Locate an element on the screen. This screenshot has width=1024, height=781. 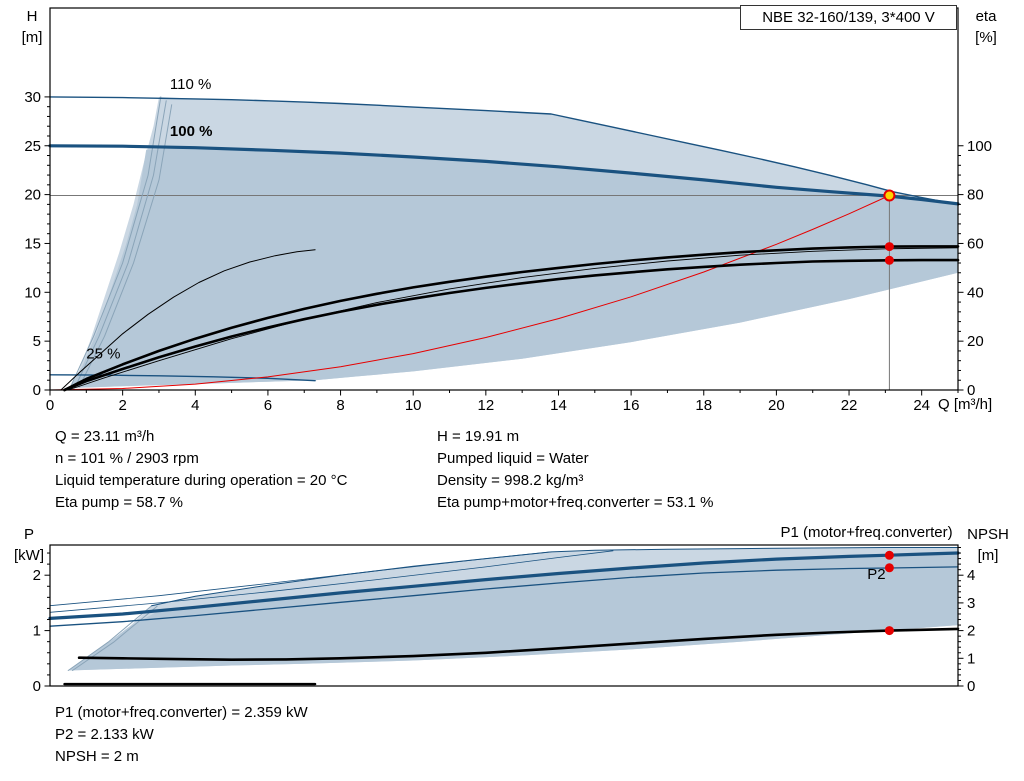
detail-liquid: Pumped liquid = Water is located at coordinates (513, 458).